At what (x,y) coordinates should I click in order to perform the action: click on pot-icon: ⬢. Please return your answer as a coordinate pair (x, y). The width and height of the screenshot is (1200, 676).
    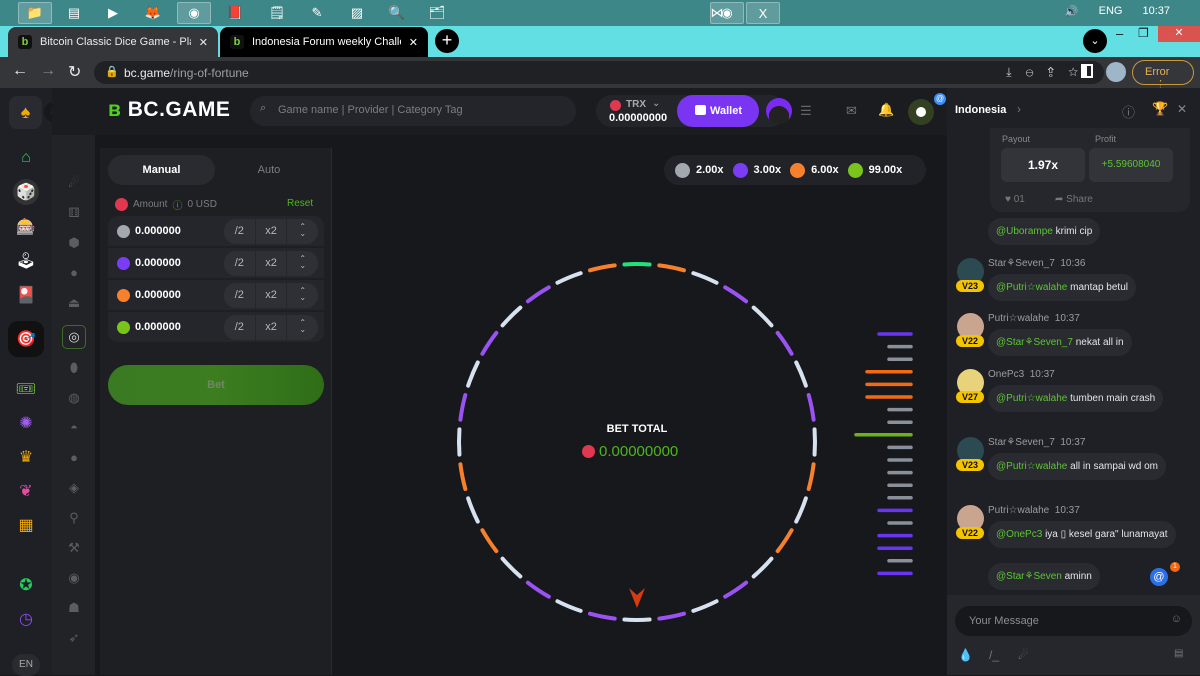
    Looking at the image, I should click on (74, 245).